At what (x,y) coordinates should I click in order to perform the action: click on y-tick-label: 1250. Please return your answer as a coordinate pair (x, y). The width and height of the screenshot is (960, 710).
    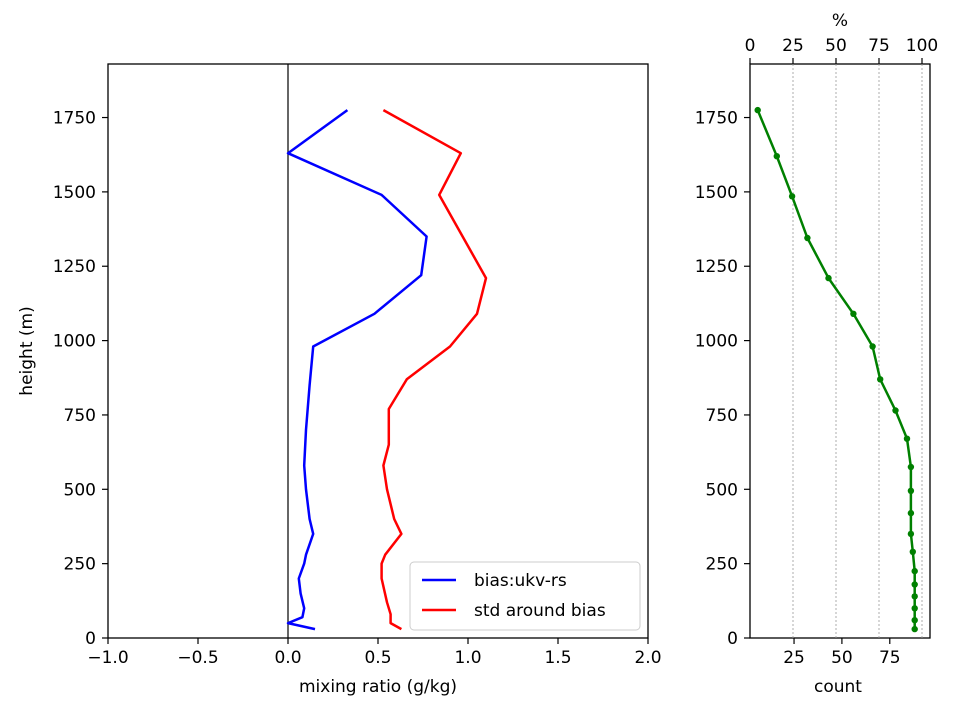
    Looking at the image, I should click on (74, 267).